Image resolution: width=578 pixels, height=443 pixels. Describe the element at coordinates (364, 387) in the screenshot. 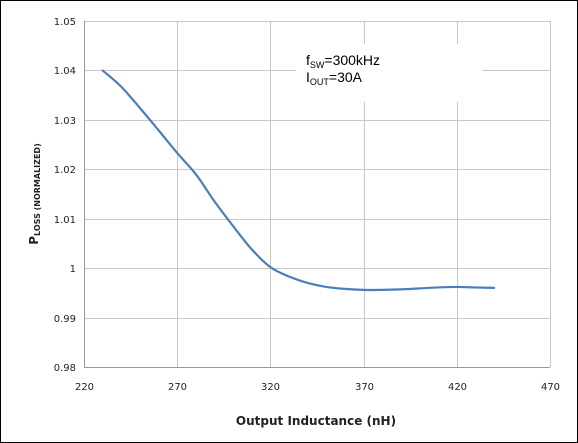

I see `x-tick-label: 370` at that location.